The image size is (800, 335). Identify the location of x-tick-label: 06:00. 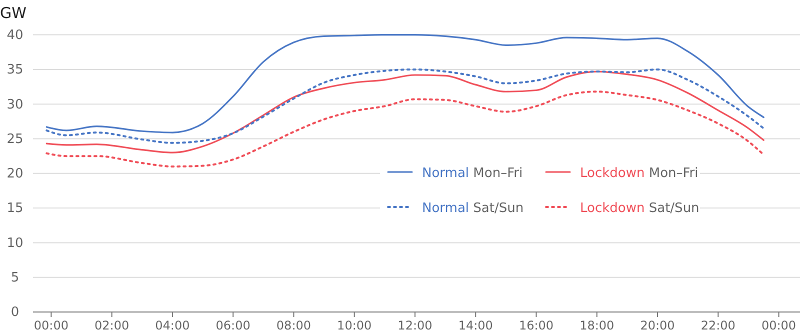
(233, 325).